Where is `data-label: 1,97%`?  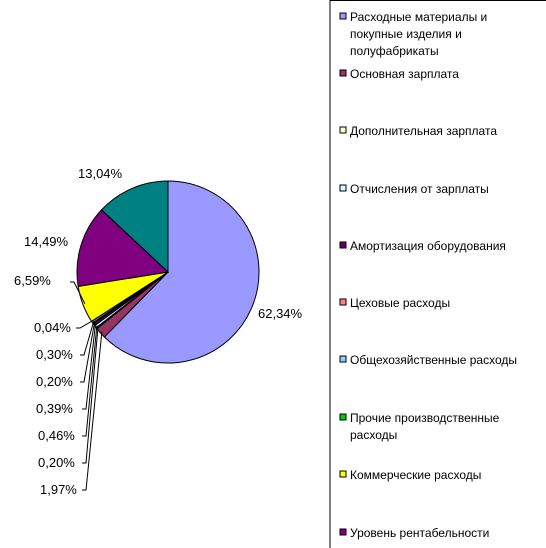
data-label: 1,97% is located at coordinates (58, 489).